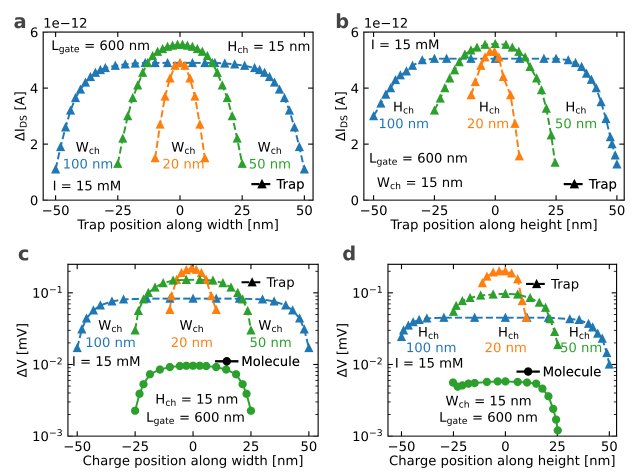 The width and height of the screenshot is (635, 472). What do you see at coordinates (177, 225) in the screenshot?
I see `x-axis-title: Trap position along width [nm]` at bounding box center [177, 225].